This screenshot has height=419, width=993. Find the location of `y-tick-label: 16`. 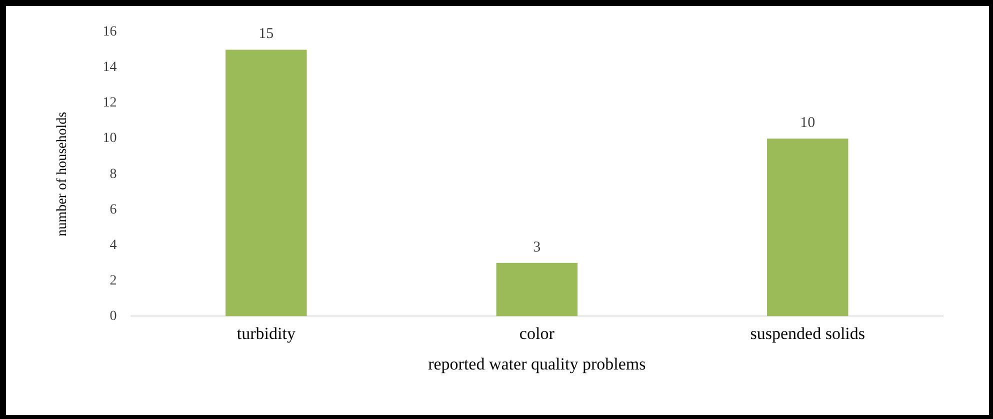

y-tick-label: 16 is located at coordinates (109, 32).